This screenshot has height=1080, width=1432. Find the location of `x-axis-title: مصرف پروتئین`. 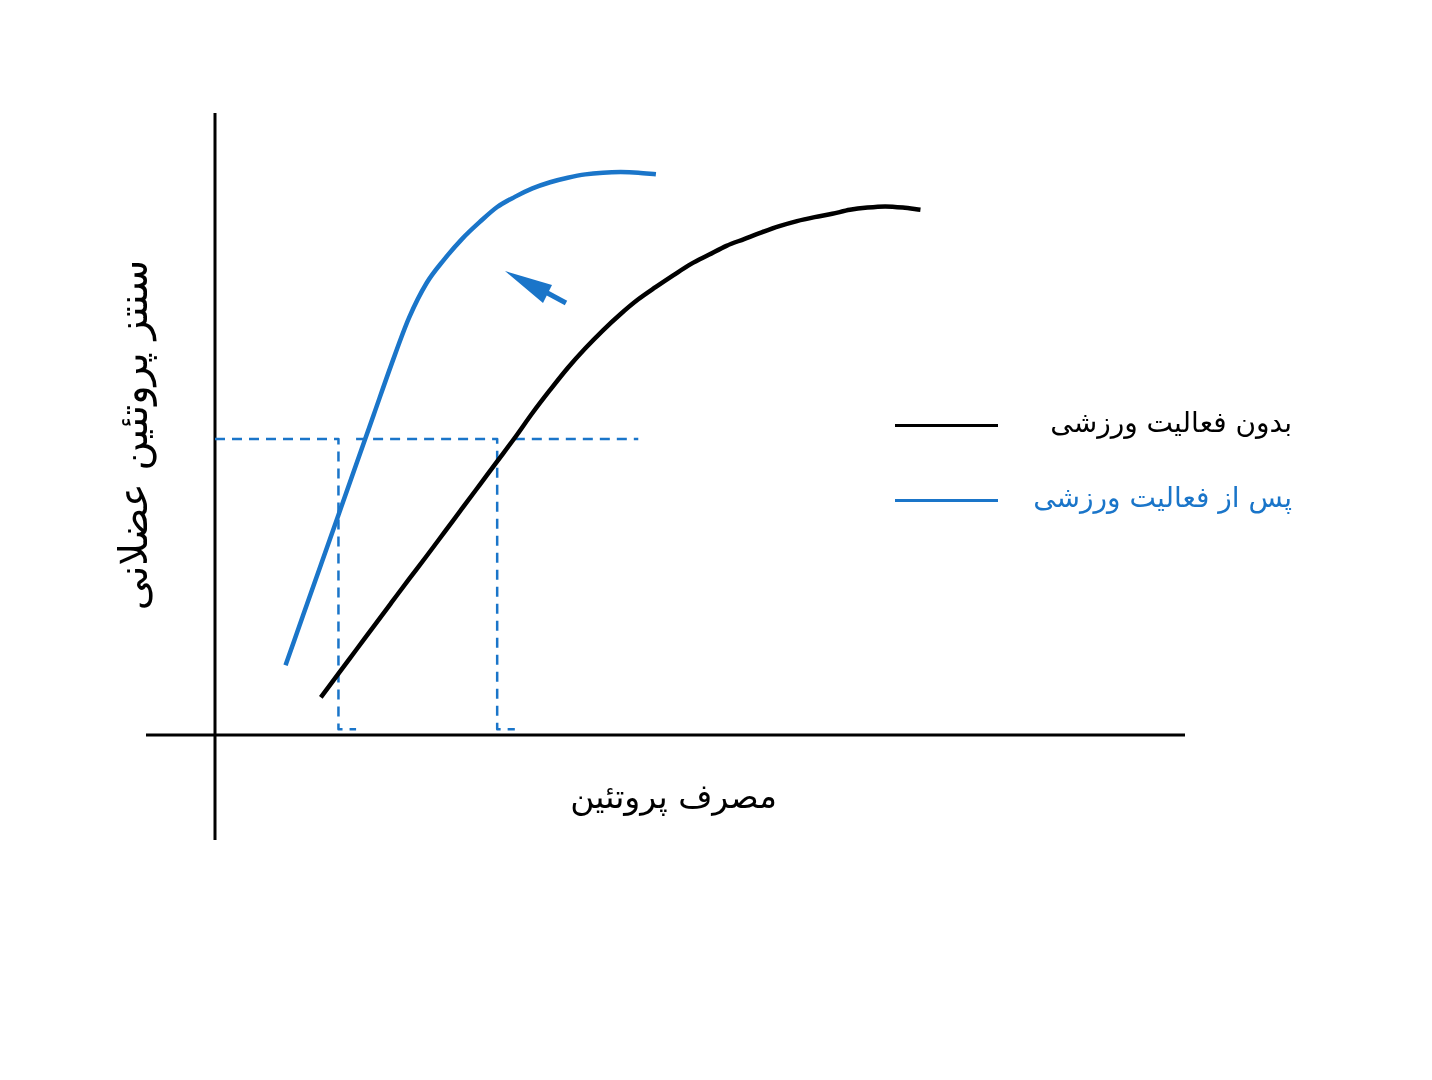

x-axis-title: مصرف پروتئین is located at coordinates (673, 796).